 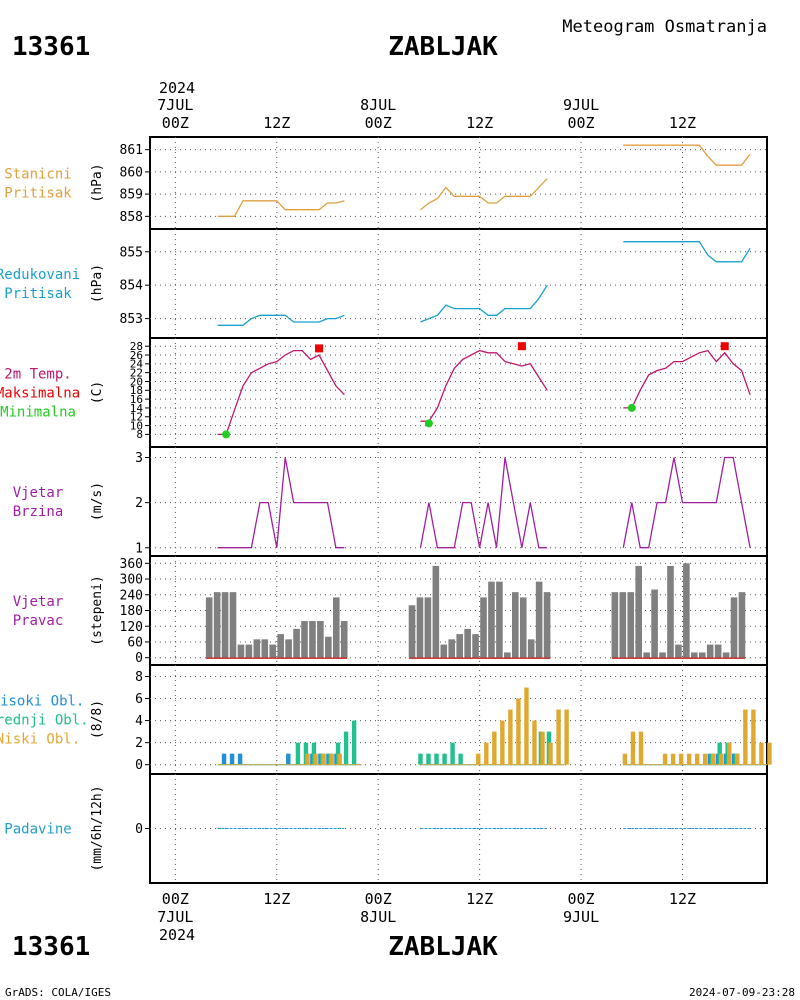 I want to click on unit-label: (hPa), so click(x=97, y=182).